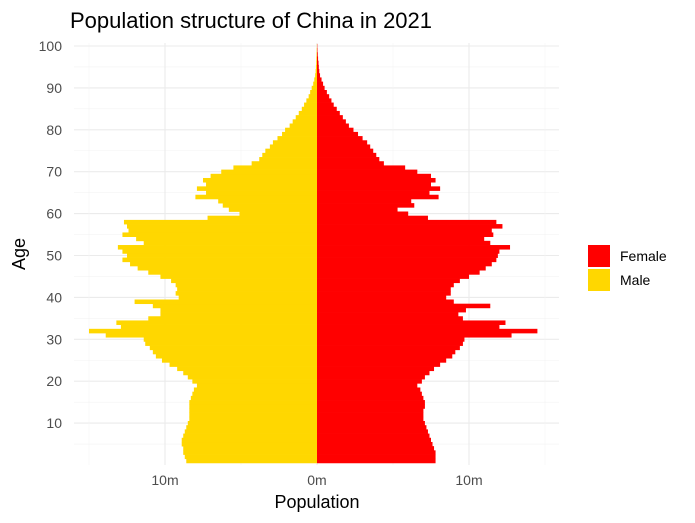  Describe the element at coordinates (54, 256) in the screenshot. I see `y-tick-label: 50` at that location.